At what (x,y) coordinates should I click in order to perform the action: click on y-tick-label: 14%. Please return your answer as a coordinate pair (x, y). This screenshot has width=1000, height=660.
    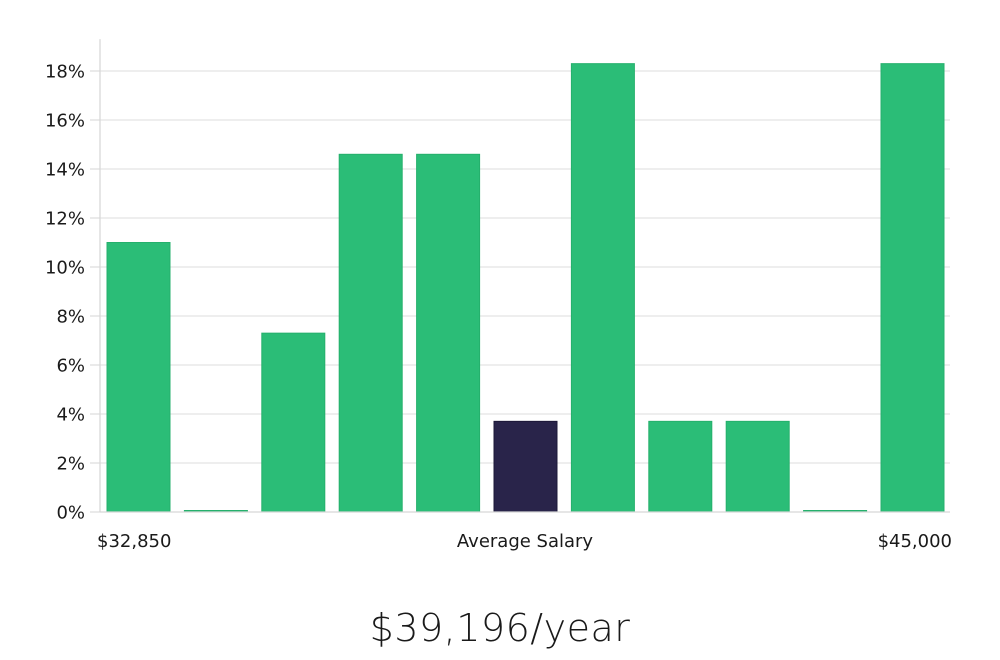
    Looking at the image, I should click on (65, 170).